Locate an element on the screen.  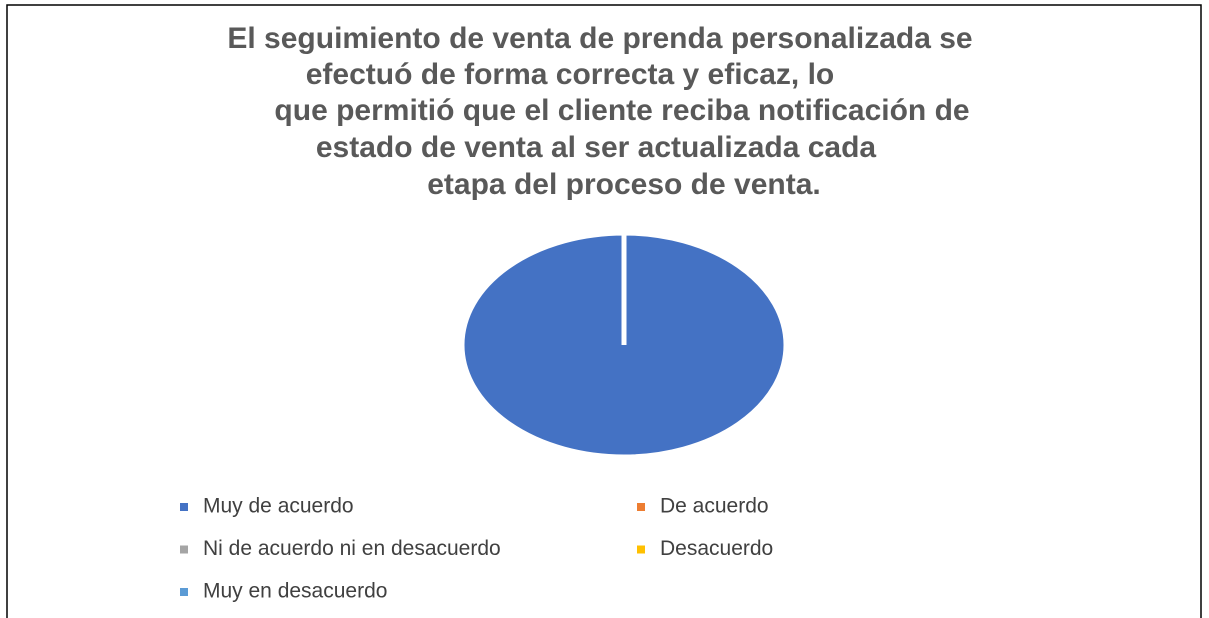
chart-title: etapa del proceso de venta. is located at coordinates (623, 184).